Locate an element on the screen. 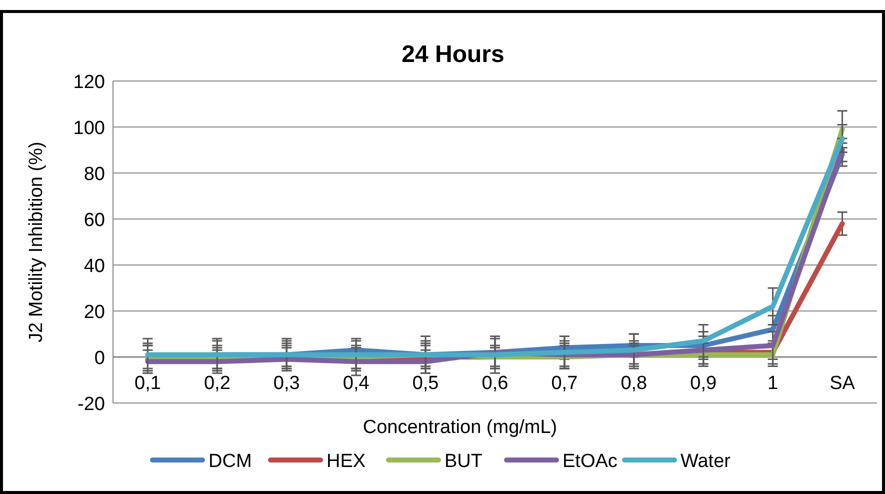 Image resolution: width=885 pixels, height=494 pixels. x-tick-label: 0,3 is located at coordinates (286, 383).